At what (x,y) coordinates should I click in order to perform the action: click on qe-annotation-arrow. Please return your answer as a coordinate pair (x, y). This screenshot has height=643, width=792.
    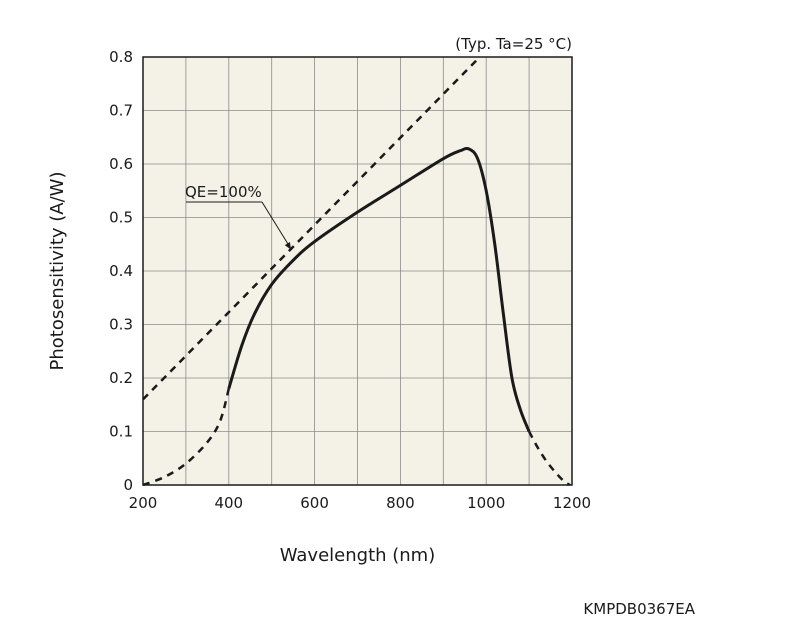
    Looking at the image, I should click on (288, 246).